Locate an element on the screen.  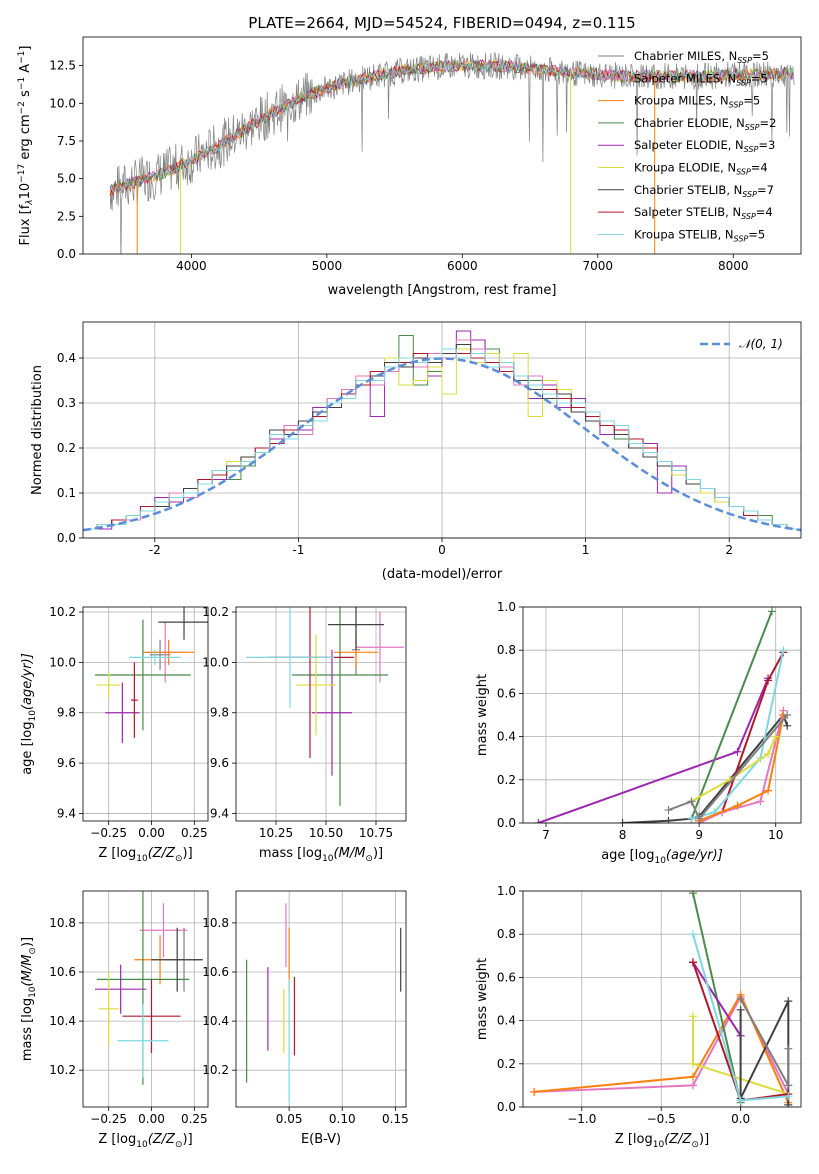
y-tick-label: 0.8 is located at coordinates (506, 650).